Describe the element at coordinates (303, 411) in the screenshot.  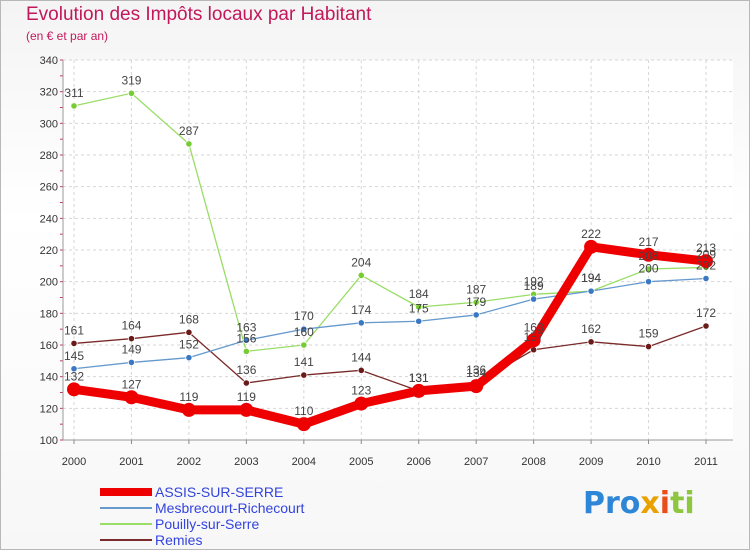
I see `data-label: 110` at that location.